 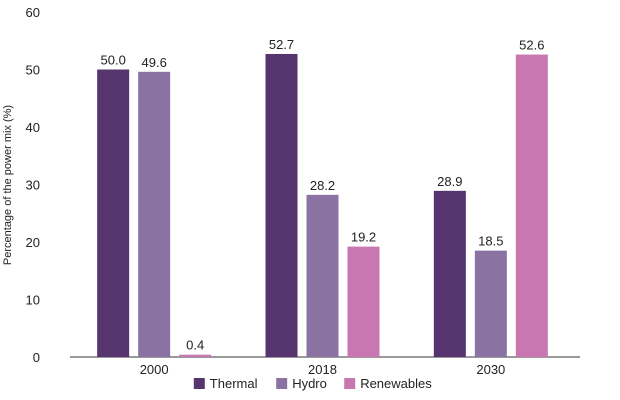 What do you see at coordinates (281, 205) in the screenshot?
I see `bar-thermal-2018` at bounding box center [281, 205].